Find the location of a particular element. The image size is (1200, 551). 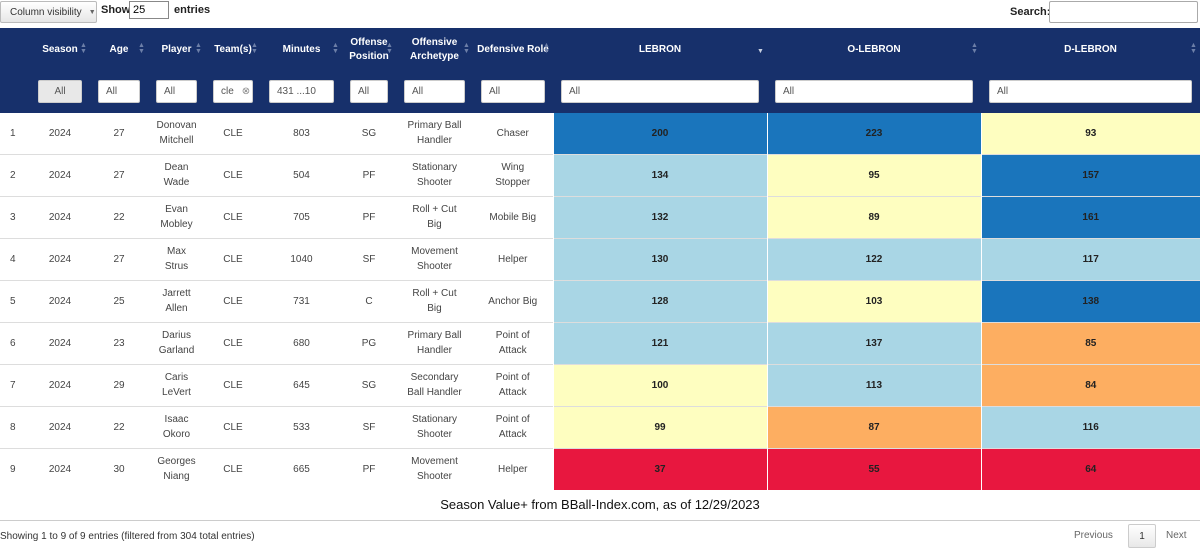

header-dlebron: D-LEBRON ▲ ▼ is located at coordinates (1090, 50).